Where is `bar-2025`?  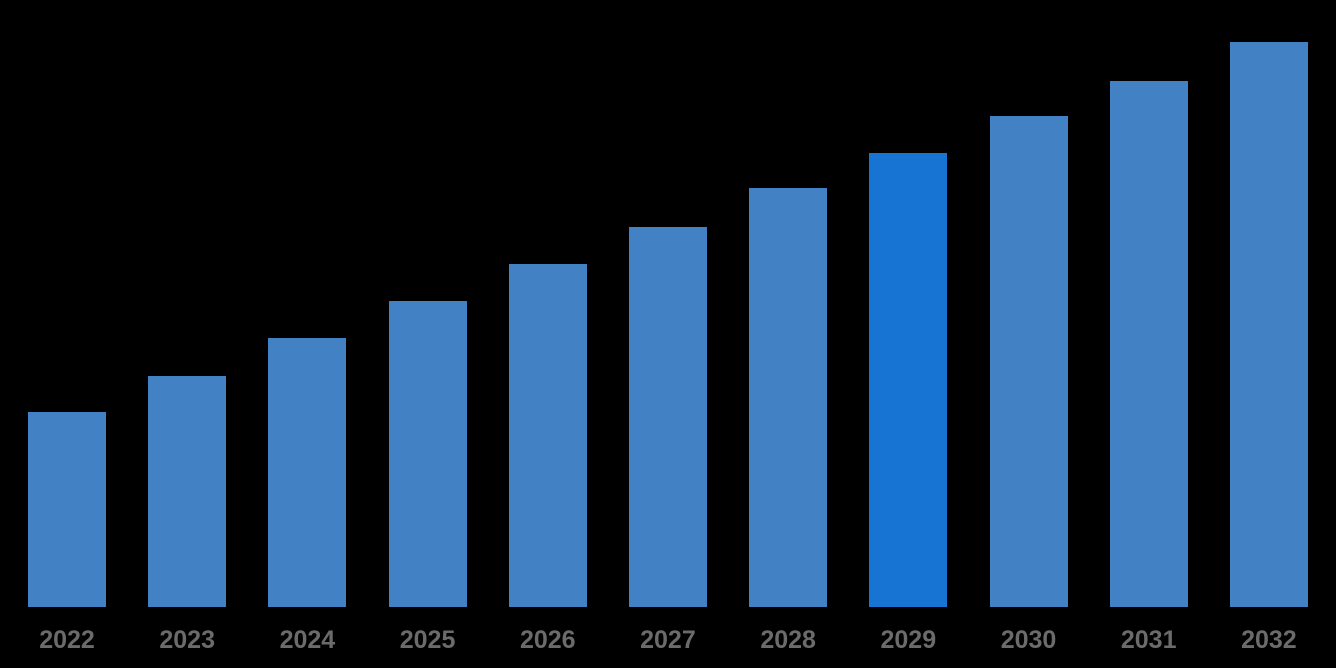
bar-2025 is located at coordinates (427, 454).